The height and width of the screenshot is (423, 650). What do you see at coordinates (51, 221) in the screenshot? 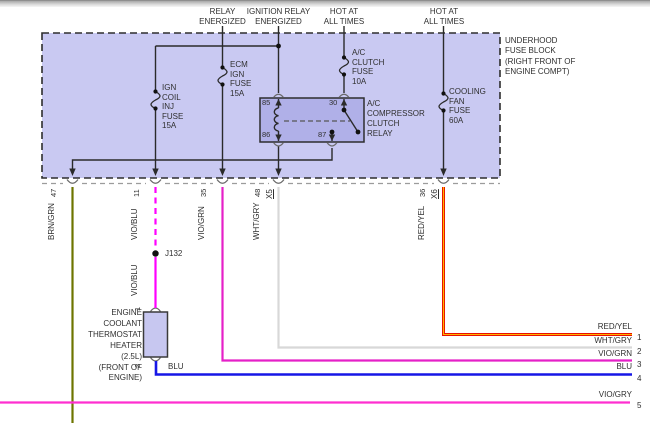
I see `wire-label-brn-grn: BRN/GRN` at bounding box center [51, 221].